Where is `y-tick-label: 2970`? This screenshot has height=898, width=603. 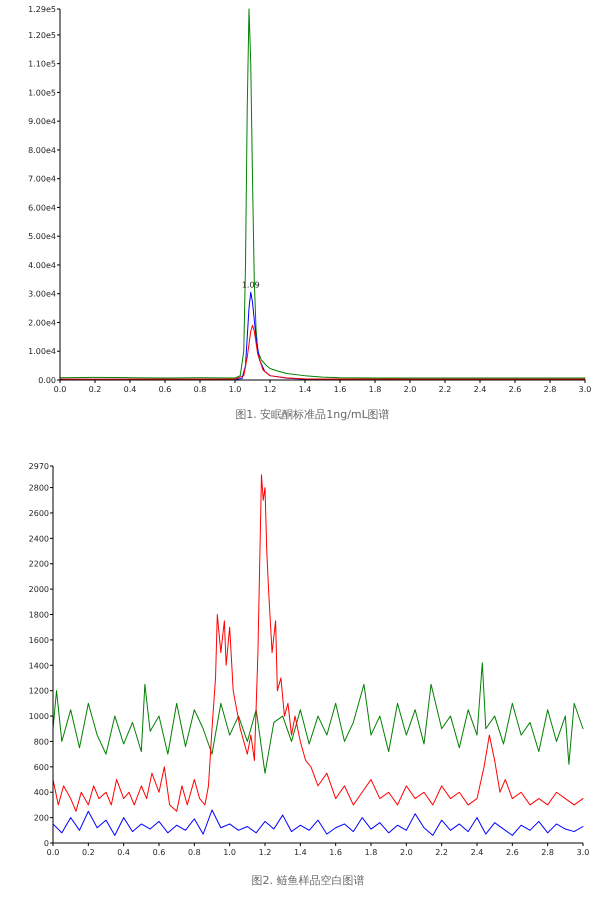
y-tick-label: 2970 is located at coordinates (38, 466).